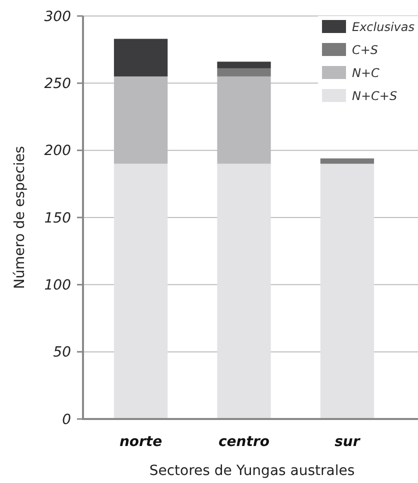 This screenshot has height=483, width=418. I want to click on y-tick-label: 0, so click(67, 420).